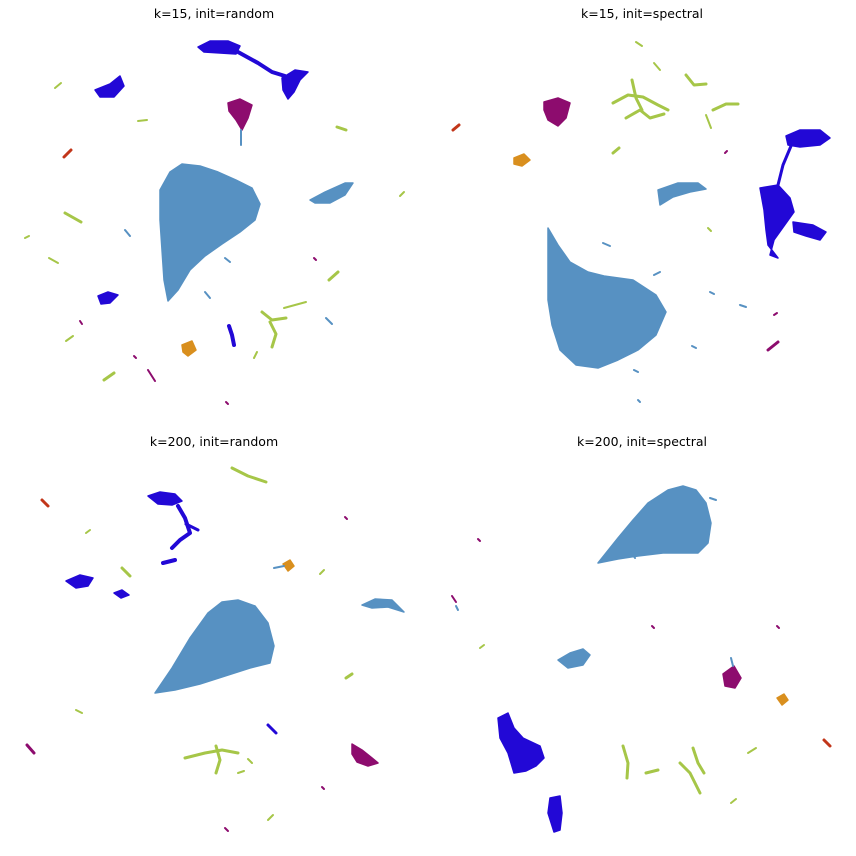 This screenshot has width=856, height=856. I want to click on panel-title: k=200, init=random, so click(214, 441).